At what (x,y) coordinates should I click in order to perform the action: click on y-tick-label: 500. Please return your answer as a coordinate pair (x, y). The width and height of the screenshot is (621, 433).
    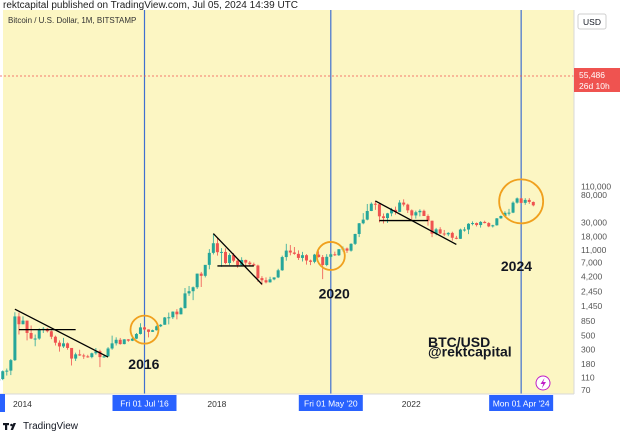
    Looking at the image, I should click on (588, 336).